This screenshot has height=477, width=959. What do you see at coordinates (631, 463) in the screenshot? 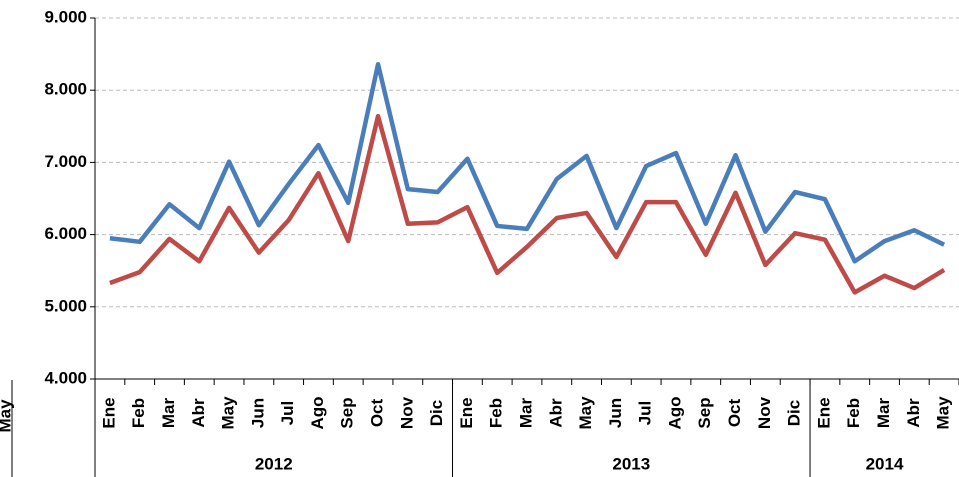
I see `group-label: 2013` at bounding box center [631, 463].